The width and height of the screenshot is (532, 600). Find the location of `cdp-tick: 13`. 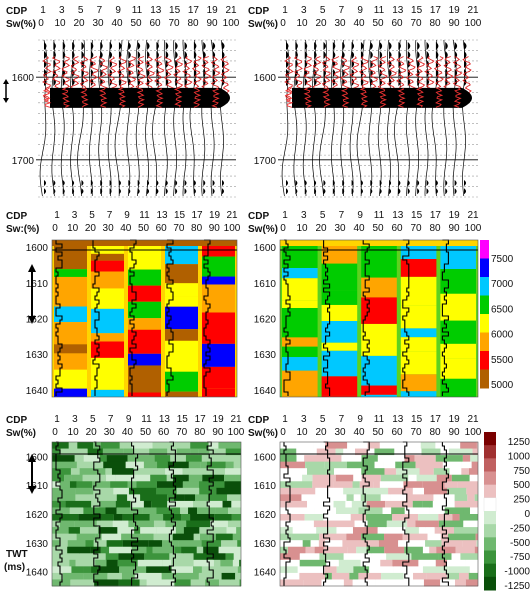

cdp-tick: 13 is located at coordinates (165, 419).